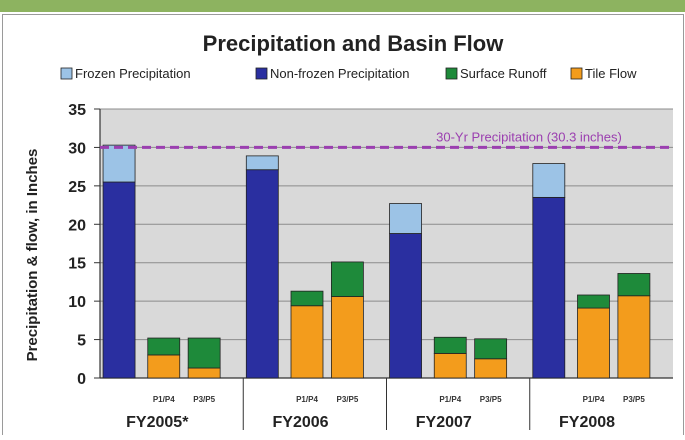 This screenshot has width=685, height=440. What do you see at coordinates (77, 264) in the screenshot?
I see `y-tick-label: 15` at bounding box center [77, 264].